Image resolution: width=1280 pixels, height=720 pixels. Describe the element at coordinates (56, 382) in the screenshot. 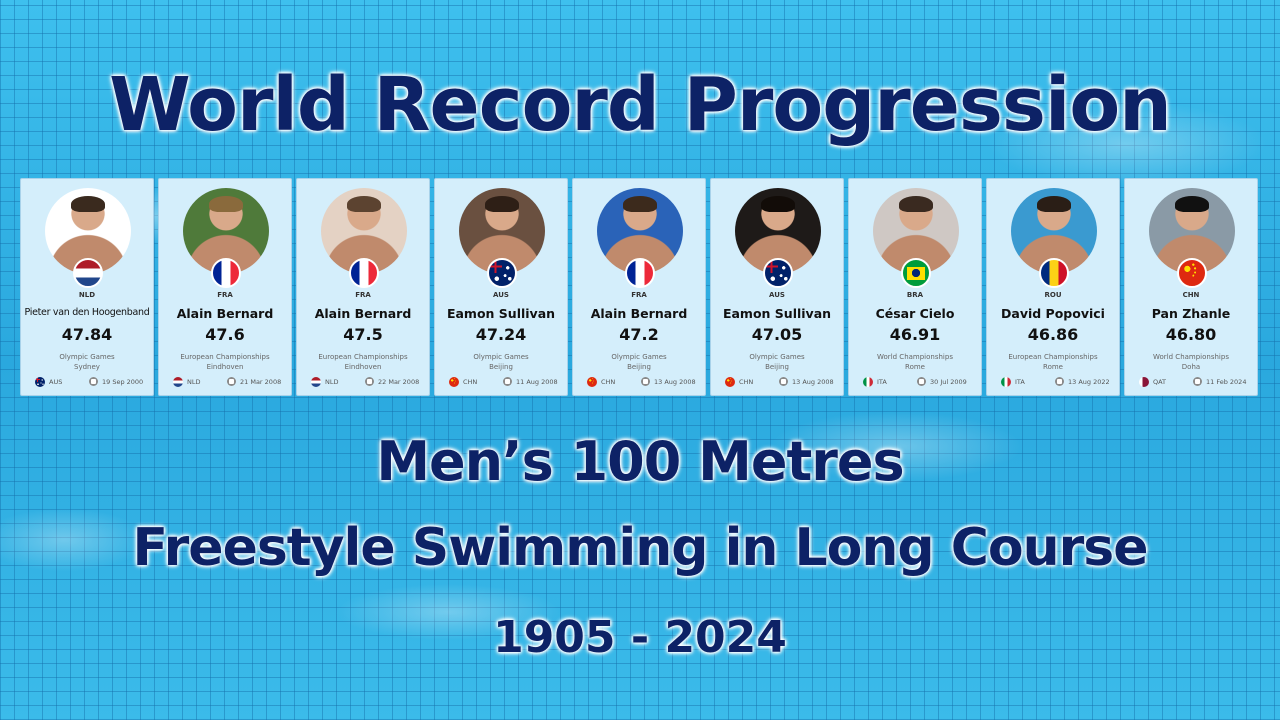

I see `venue-code: AUS` at that location.